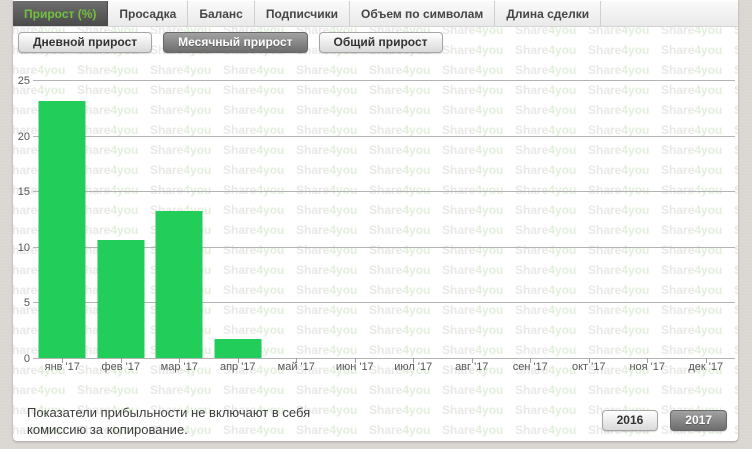 The image size is (752, 449). I want to click on year-2016-button: 2016, so click(630, 420).